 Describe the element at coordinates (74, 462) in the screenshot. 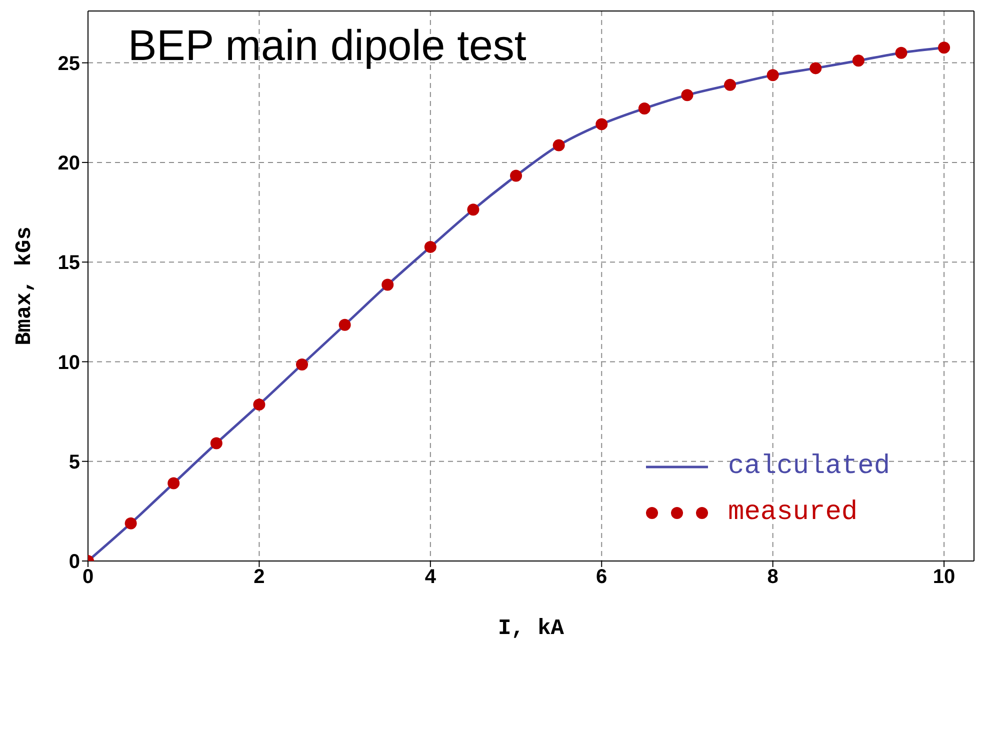

I see `y-tick-label: 5` at that location.